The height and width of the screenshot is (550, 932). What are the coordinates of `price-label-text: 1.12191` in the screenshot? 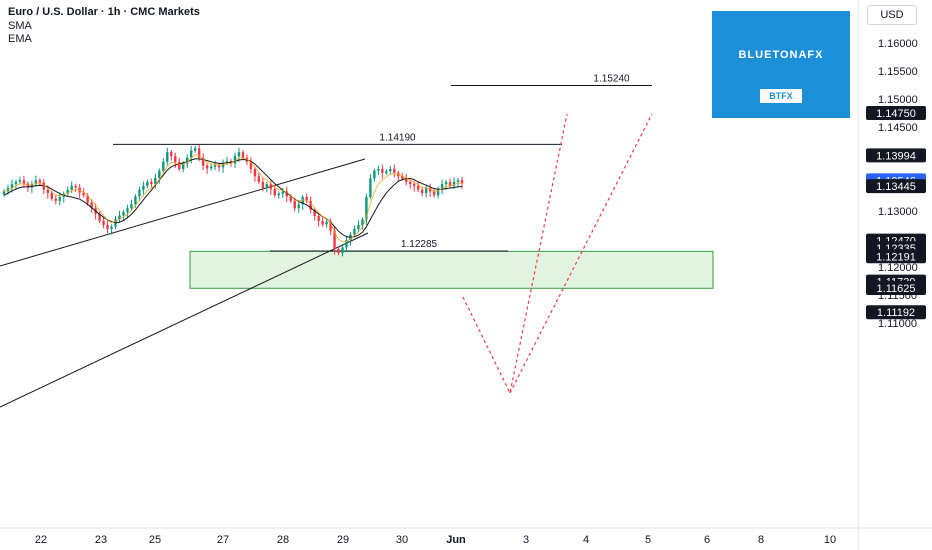 It's located at (896, 257).